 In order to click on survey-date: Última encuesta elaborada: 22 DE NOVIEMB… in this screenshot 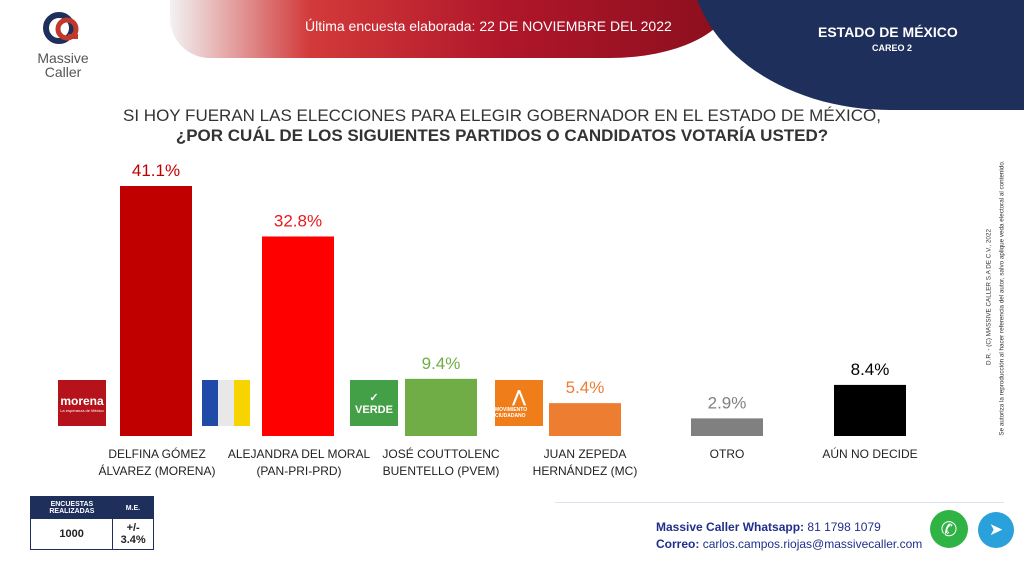, I will do `click(488, 26)`.